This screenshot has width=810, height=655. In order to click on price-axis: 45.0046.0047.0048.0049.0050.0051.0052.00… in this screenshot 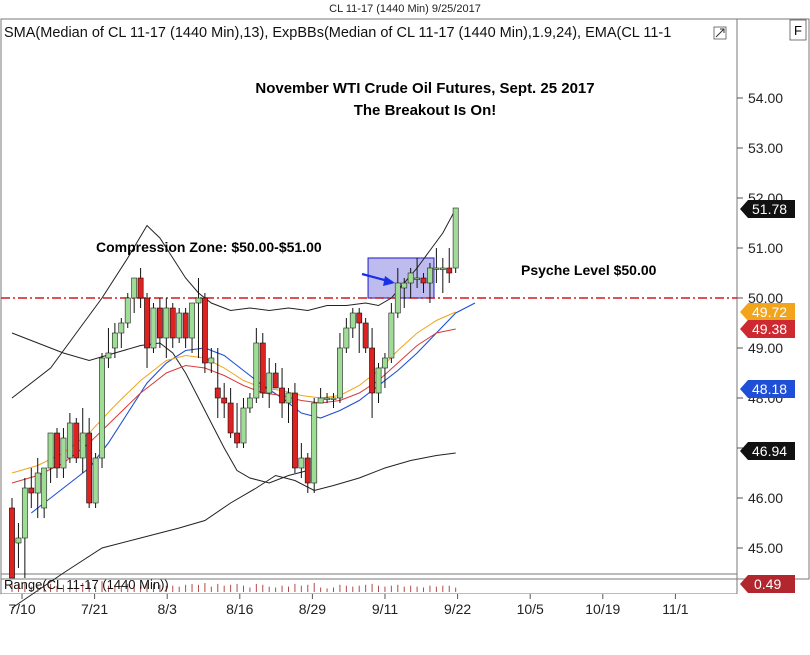, I will do `click(766, 323)`.